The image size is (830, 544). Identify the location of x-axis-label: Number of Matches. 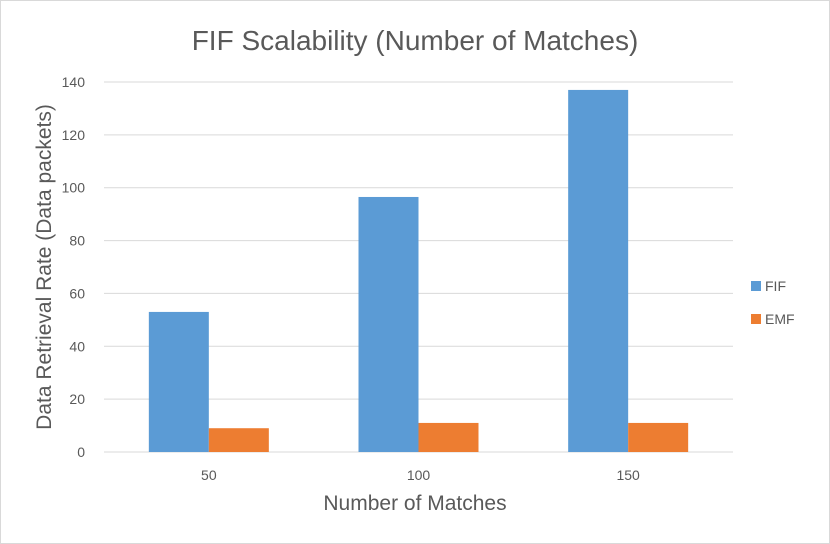
(414, 503).